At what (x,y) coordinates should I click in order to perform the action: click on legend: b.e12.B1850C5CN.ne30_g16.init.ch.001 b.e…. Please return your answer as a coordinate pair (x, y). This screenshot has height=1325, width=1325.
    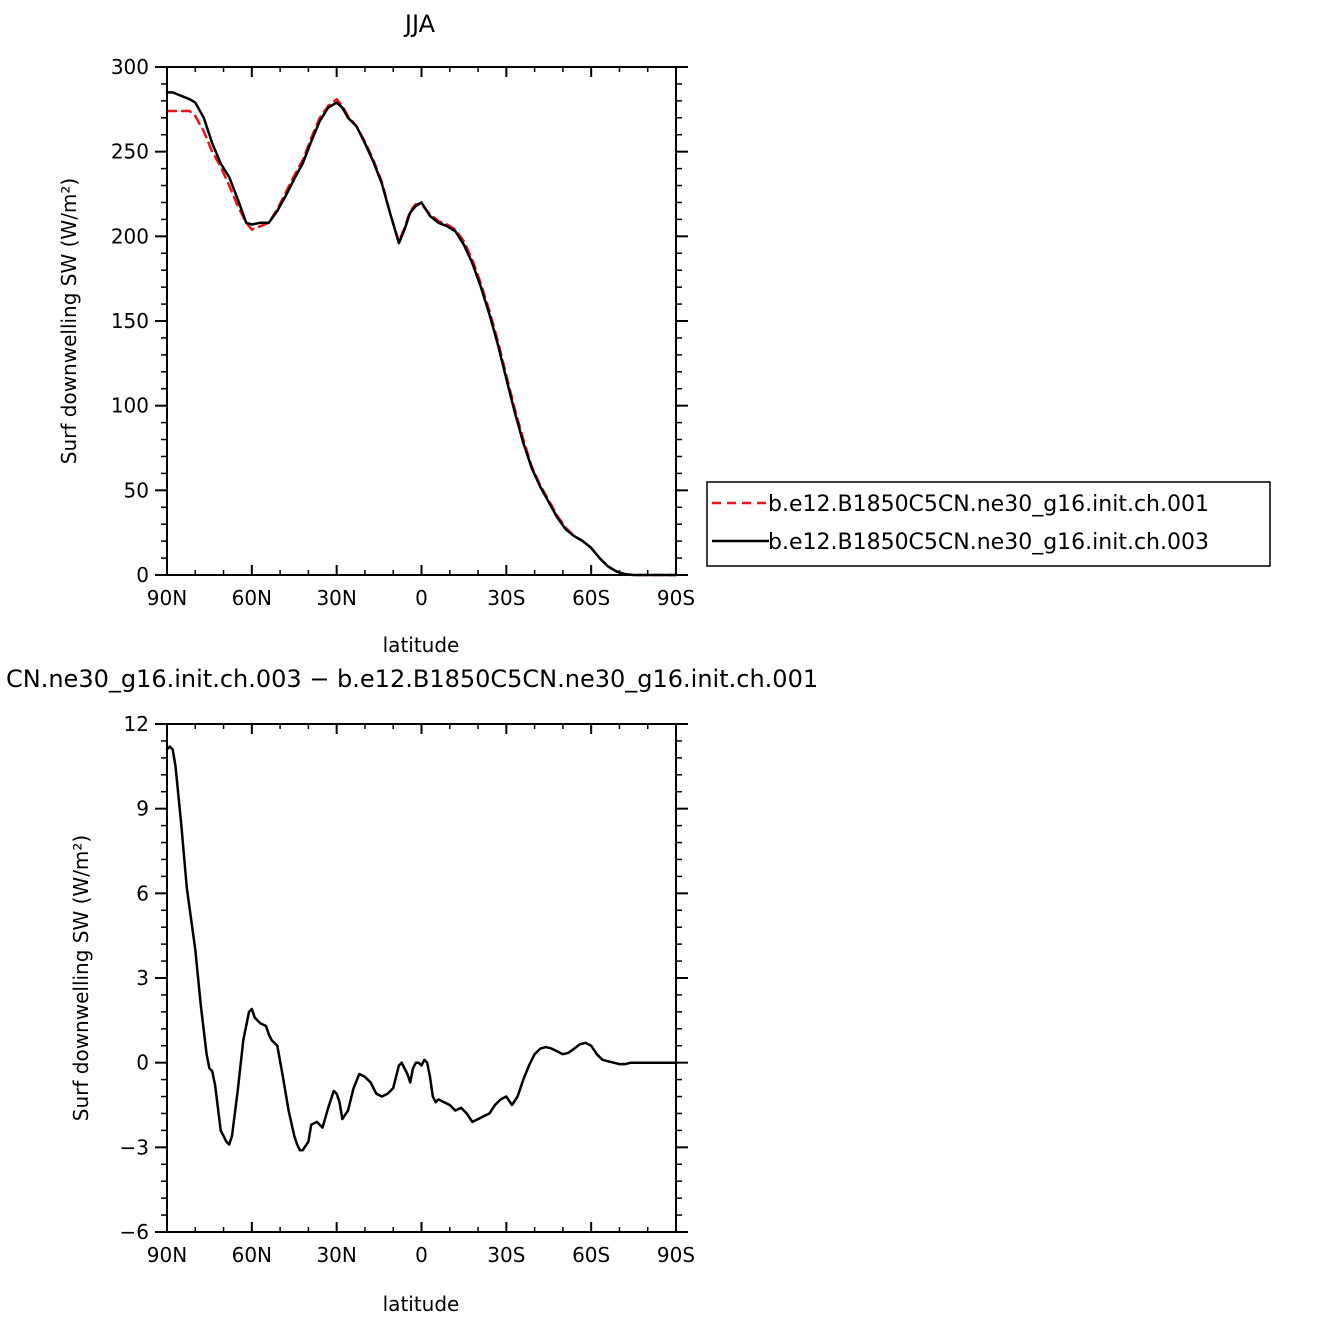
    Looking at the image, I should click on (988, 524).